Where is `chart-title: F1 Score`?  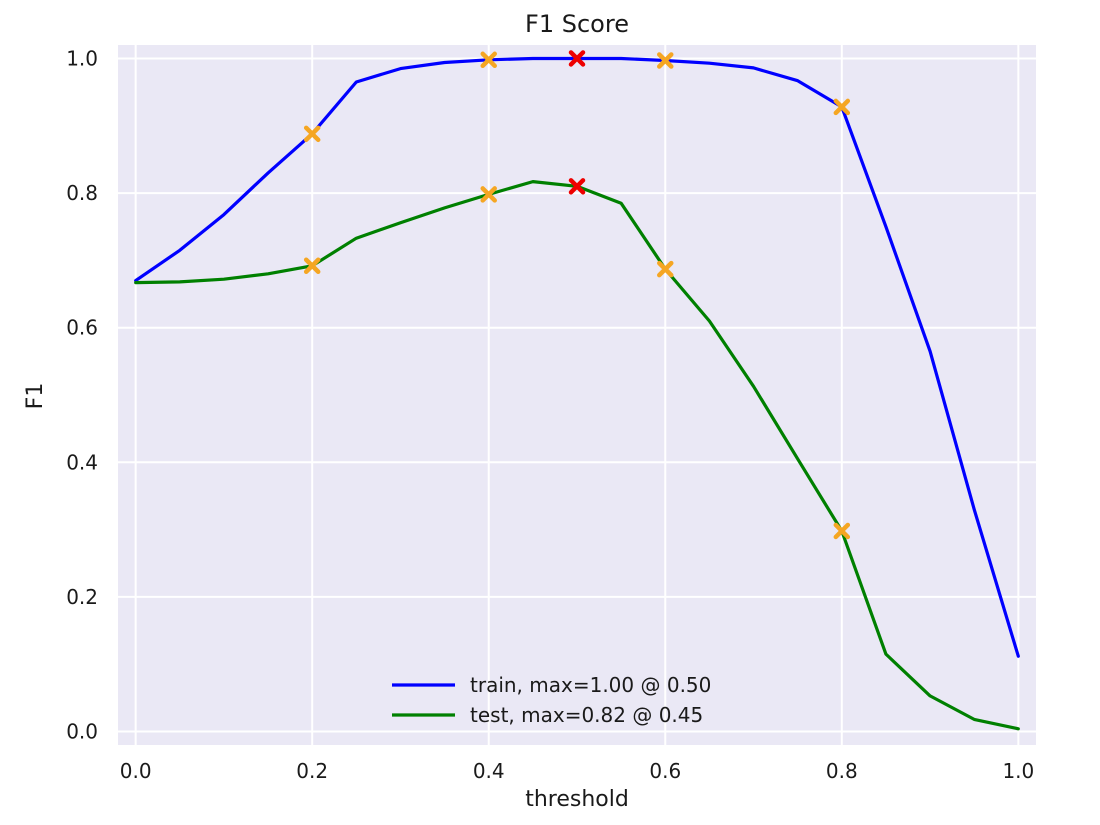 chart-title: F1 Score is located at coordinates (577, 24).